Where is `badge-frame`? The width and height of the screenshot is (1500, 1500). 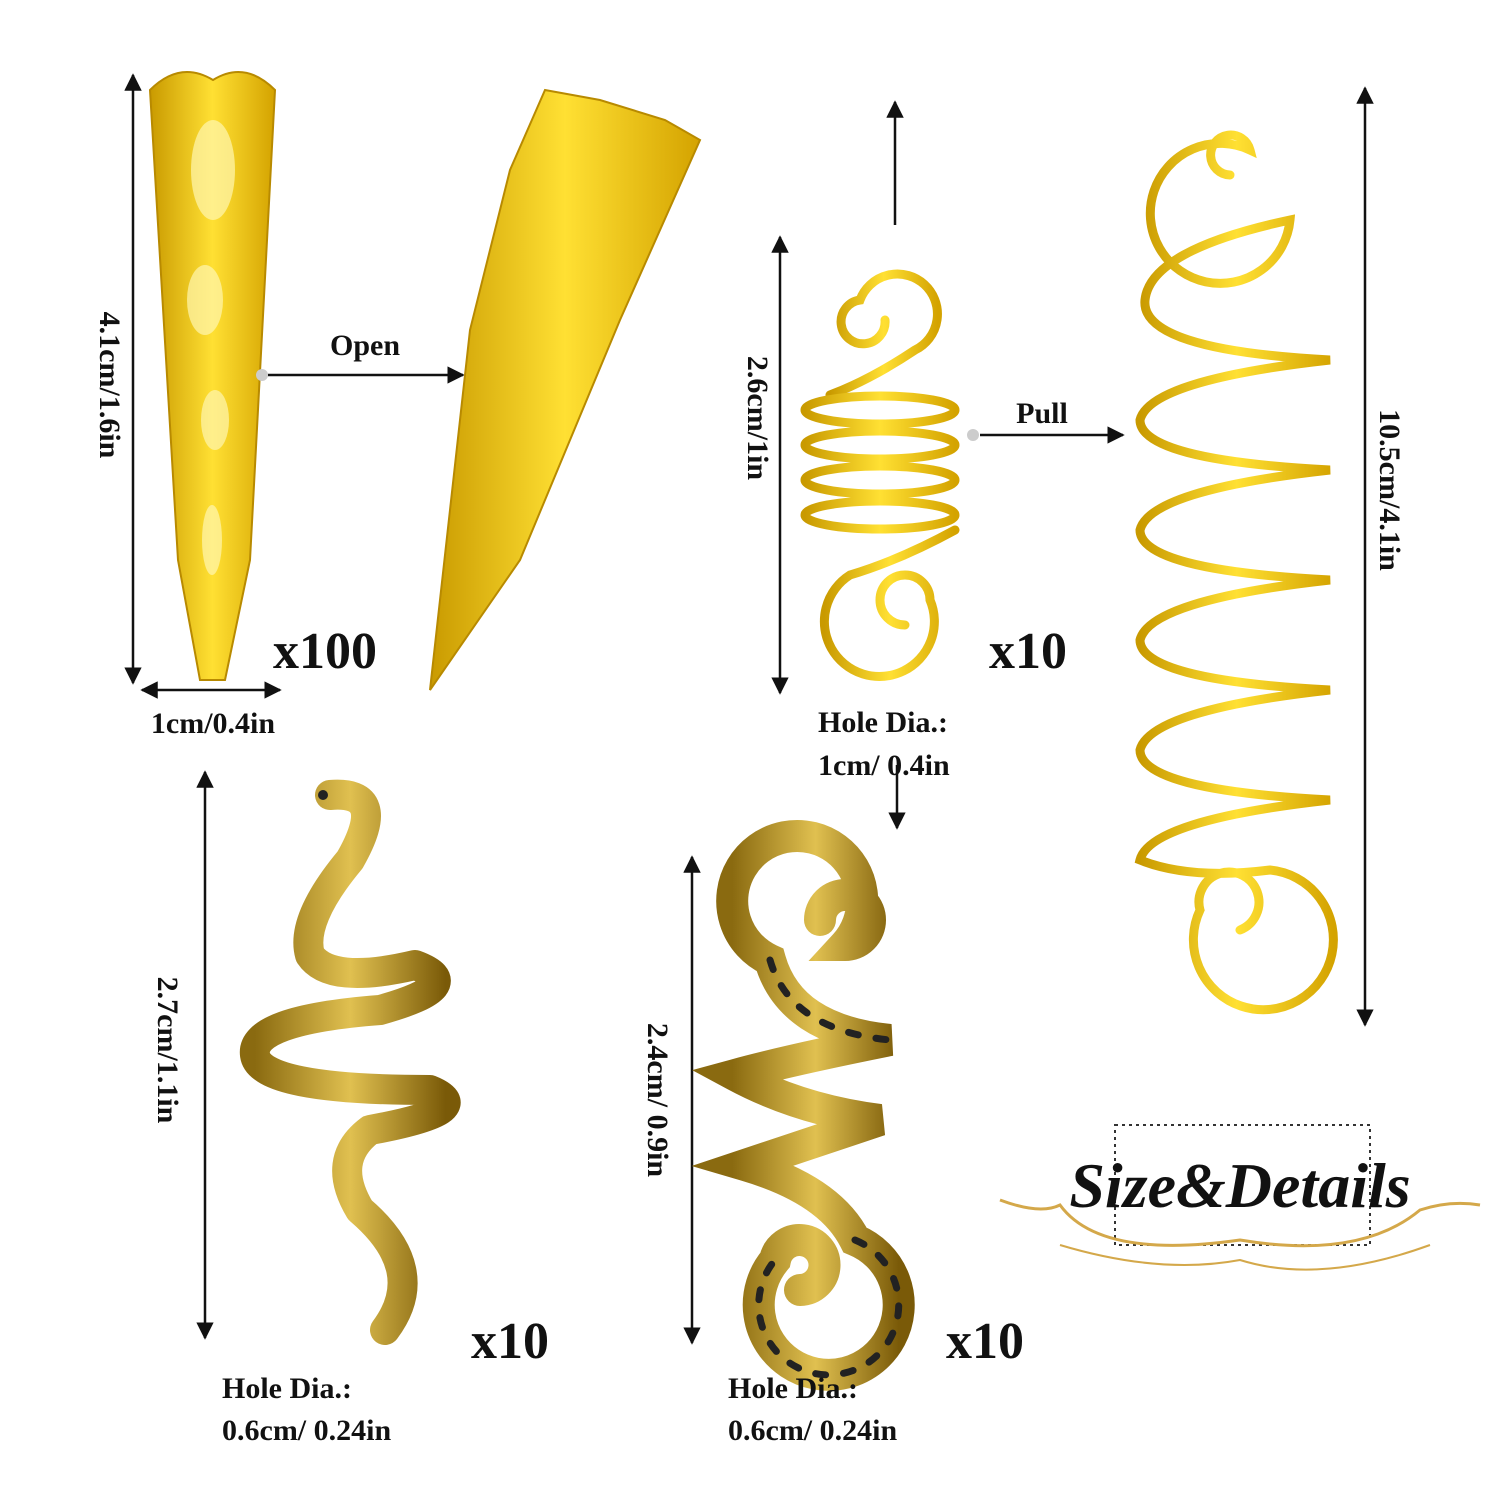
badge-frame is located at coordinates (1242, 1185).